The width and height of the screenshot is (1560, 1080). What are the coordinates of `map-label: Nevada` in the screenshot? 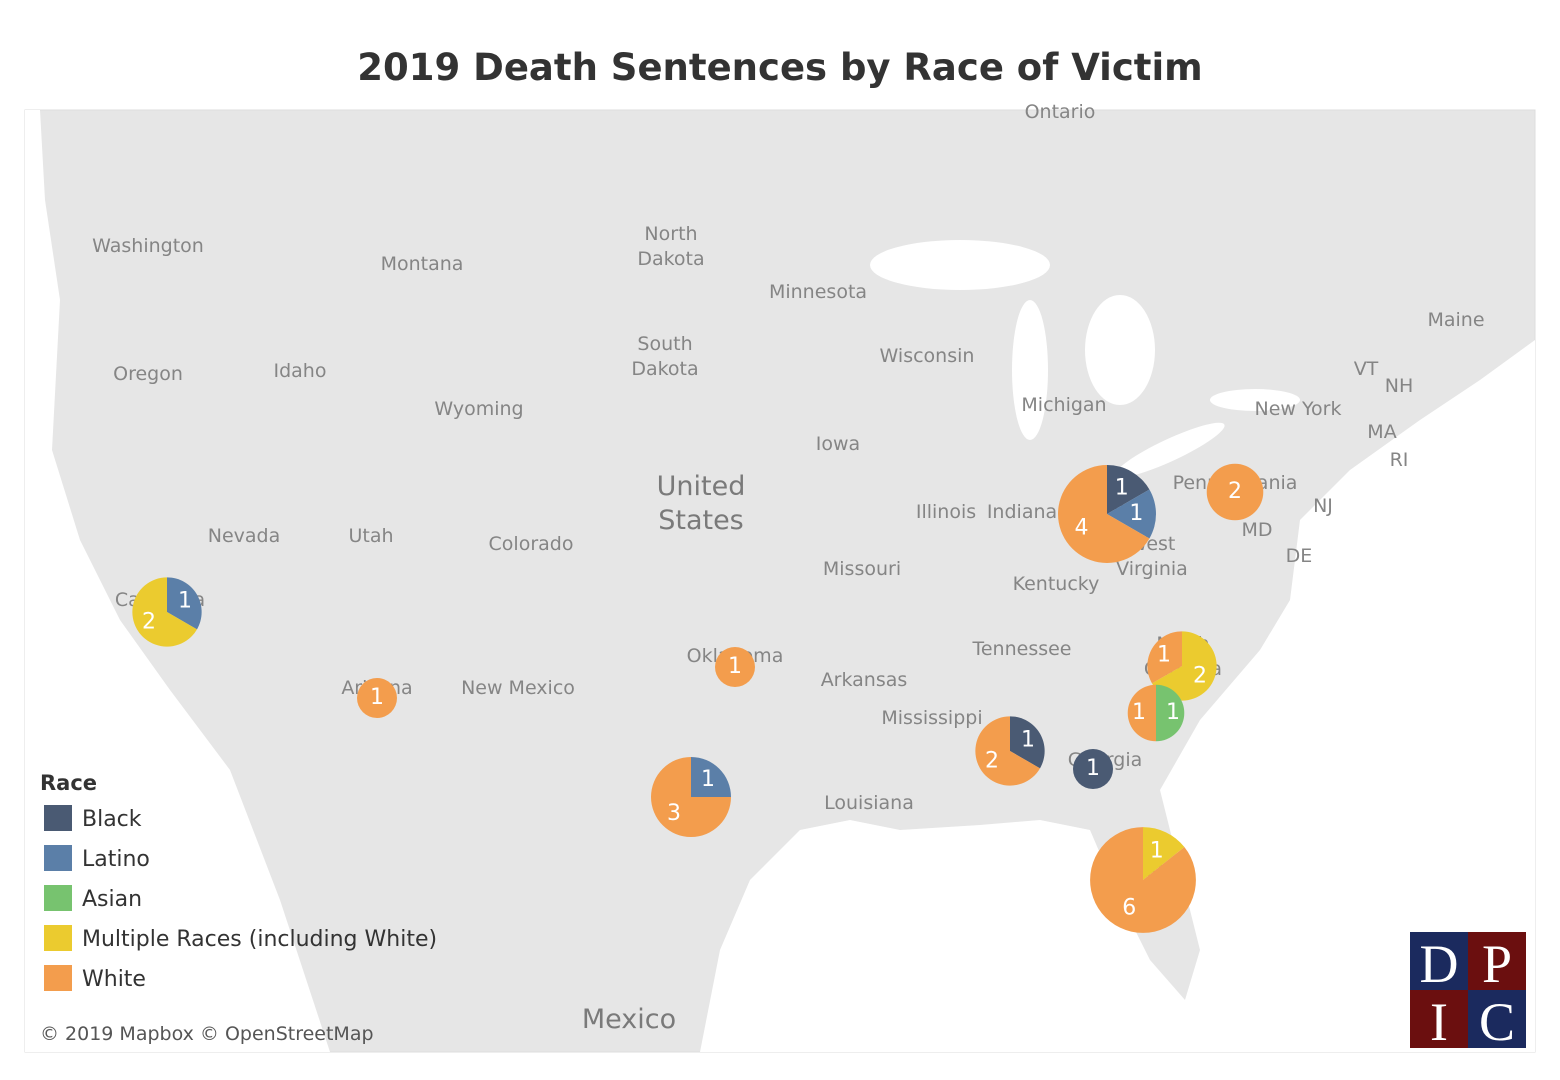 It's located at (244, 536).